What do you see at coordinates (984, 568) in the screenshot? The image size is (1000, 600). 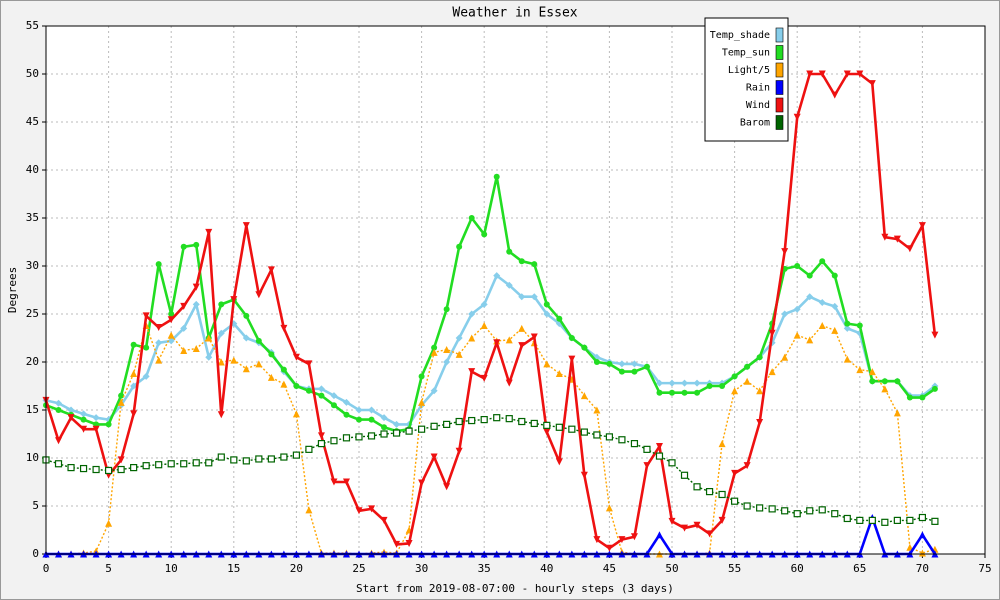 I see `x-tick-label: 75` at bounding box center [984, 568].